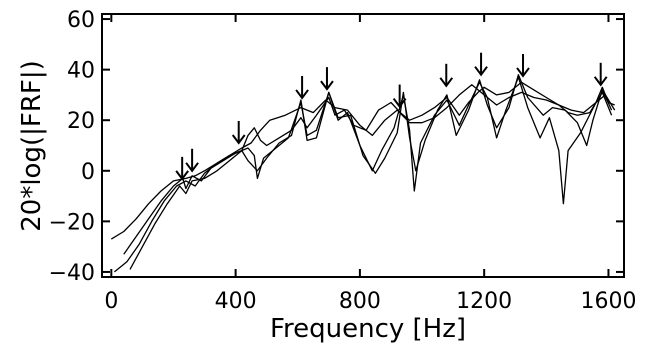 The image size is (653, 344). I want to click on y-tick-label: −20, so click(72, 222).